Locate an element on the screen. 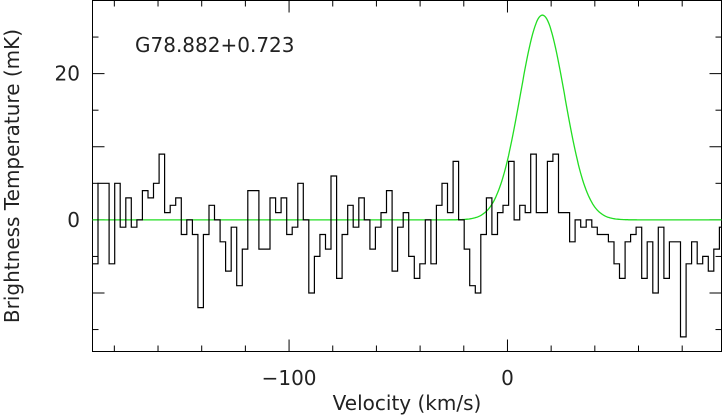  y-axis-label: Brightness Temperature (mK) is located at coordinates (12, 176).